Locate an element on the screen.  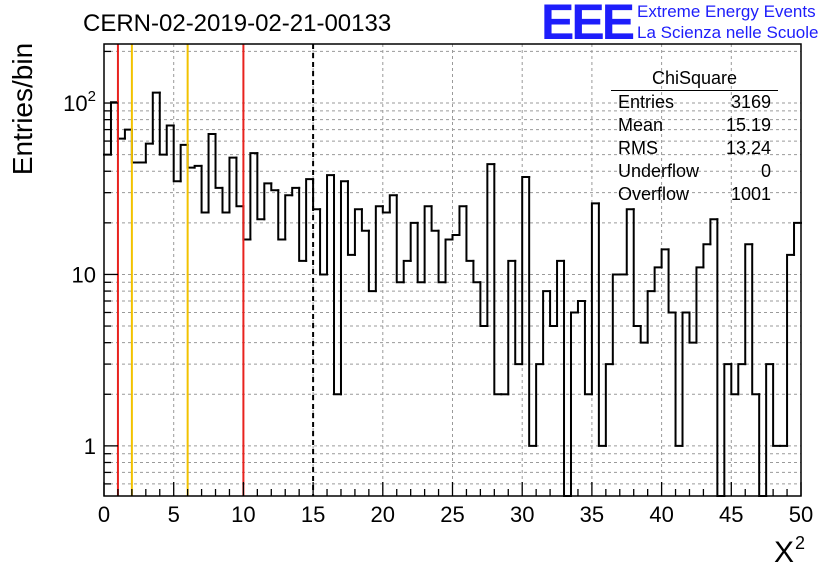
stats-label: Overflow is located at coordinates (654, 194).